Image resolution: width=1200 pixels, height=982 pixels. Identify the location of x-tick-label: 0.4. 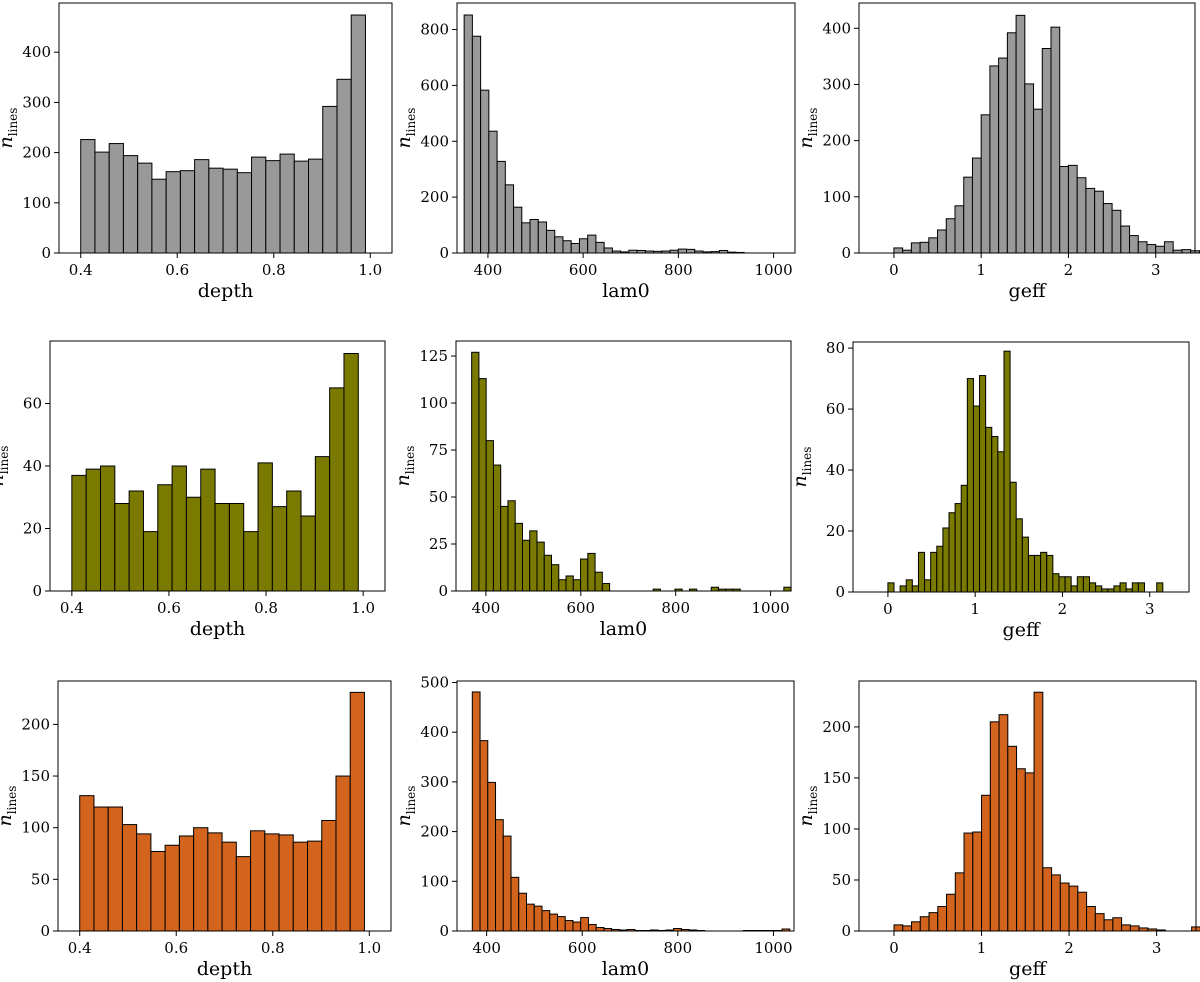
(81, 270).